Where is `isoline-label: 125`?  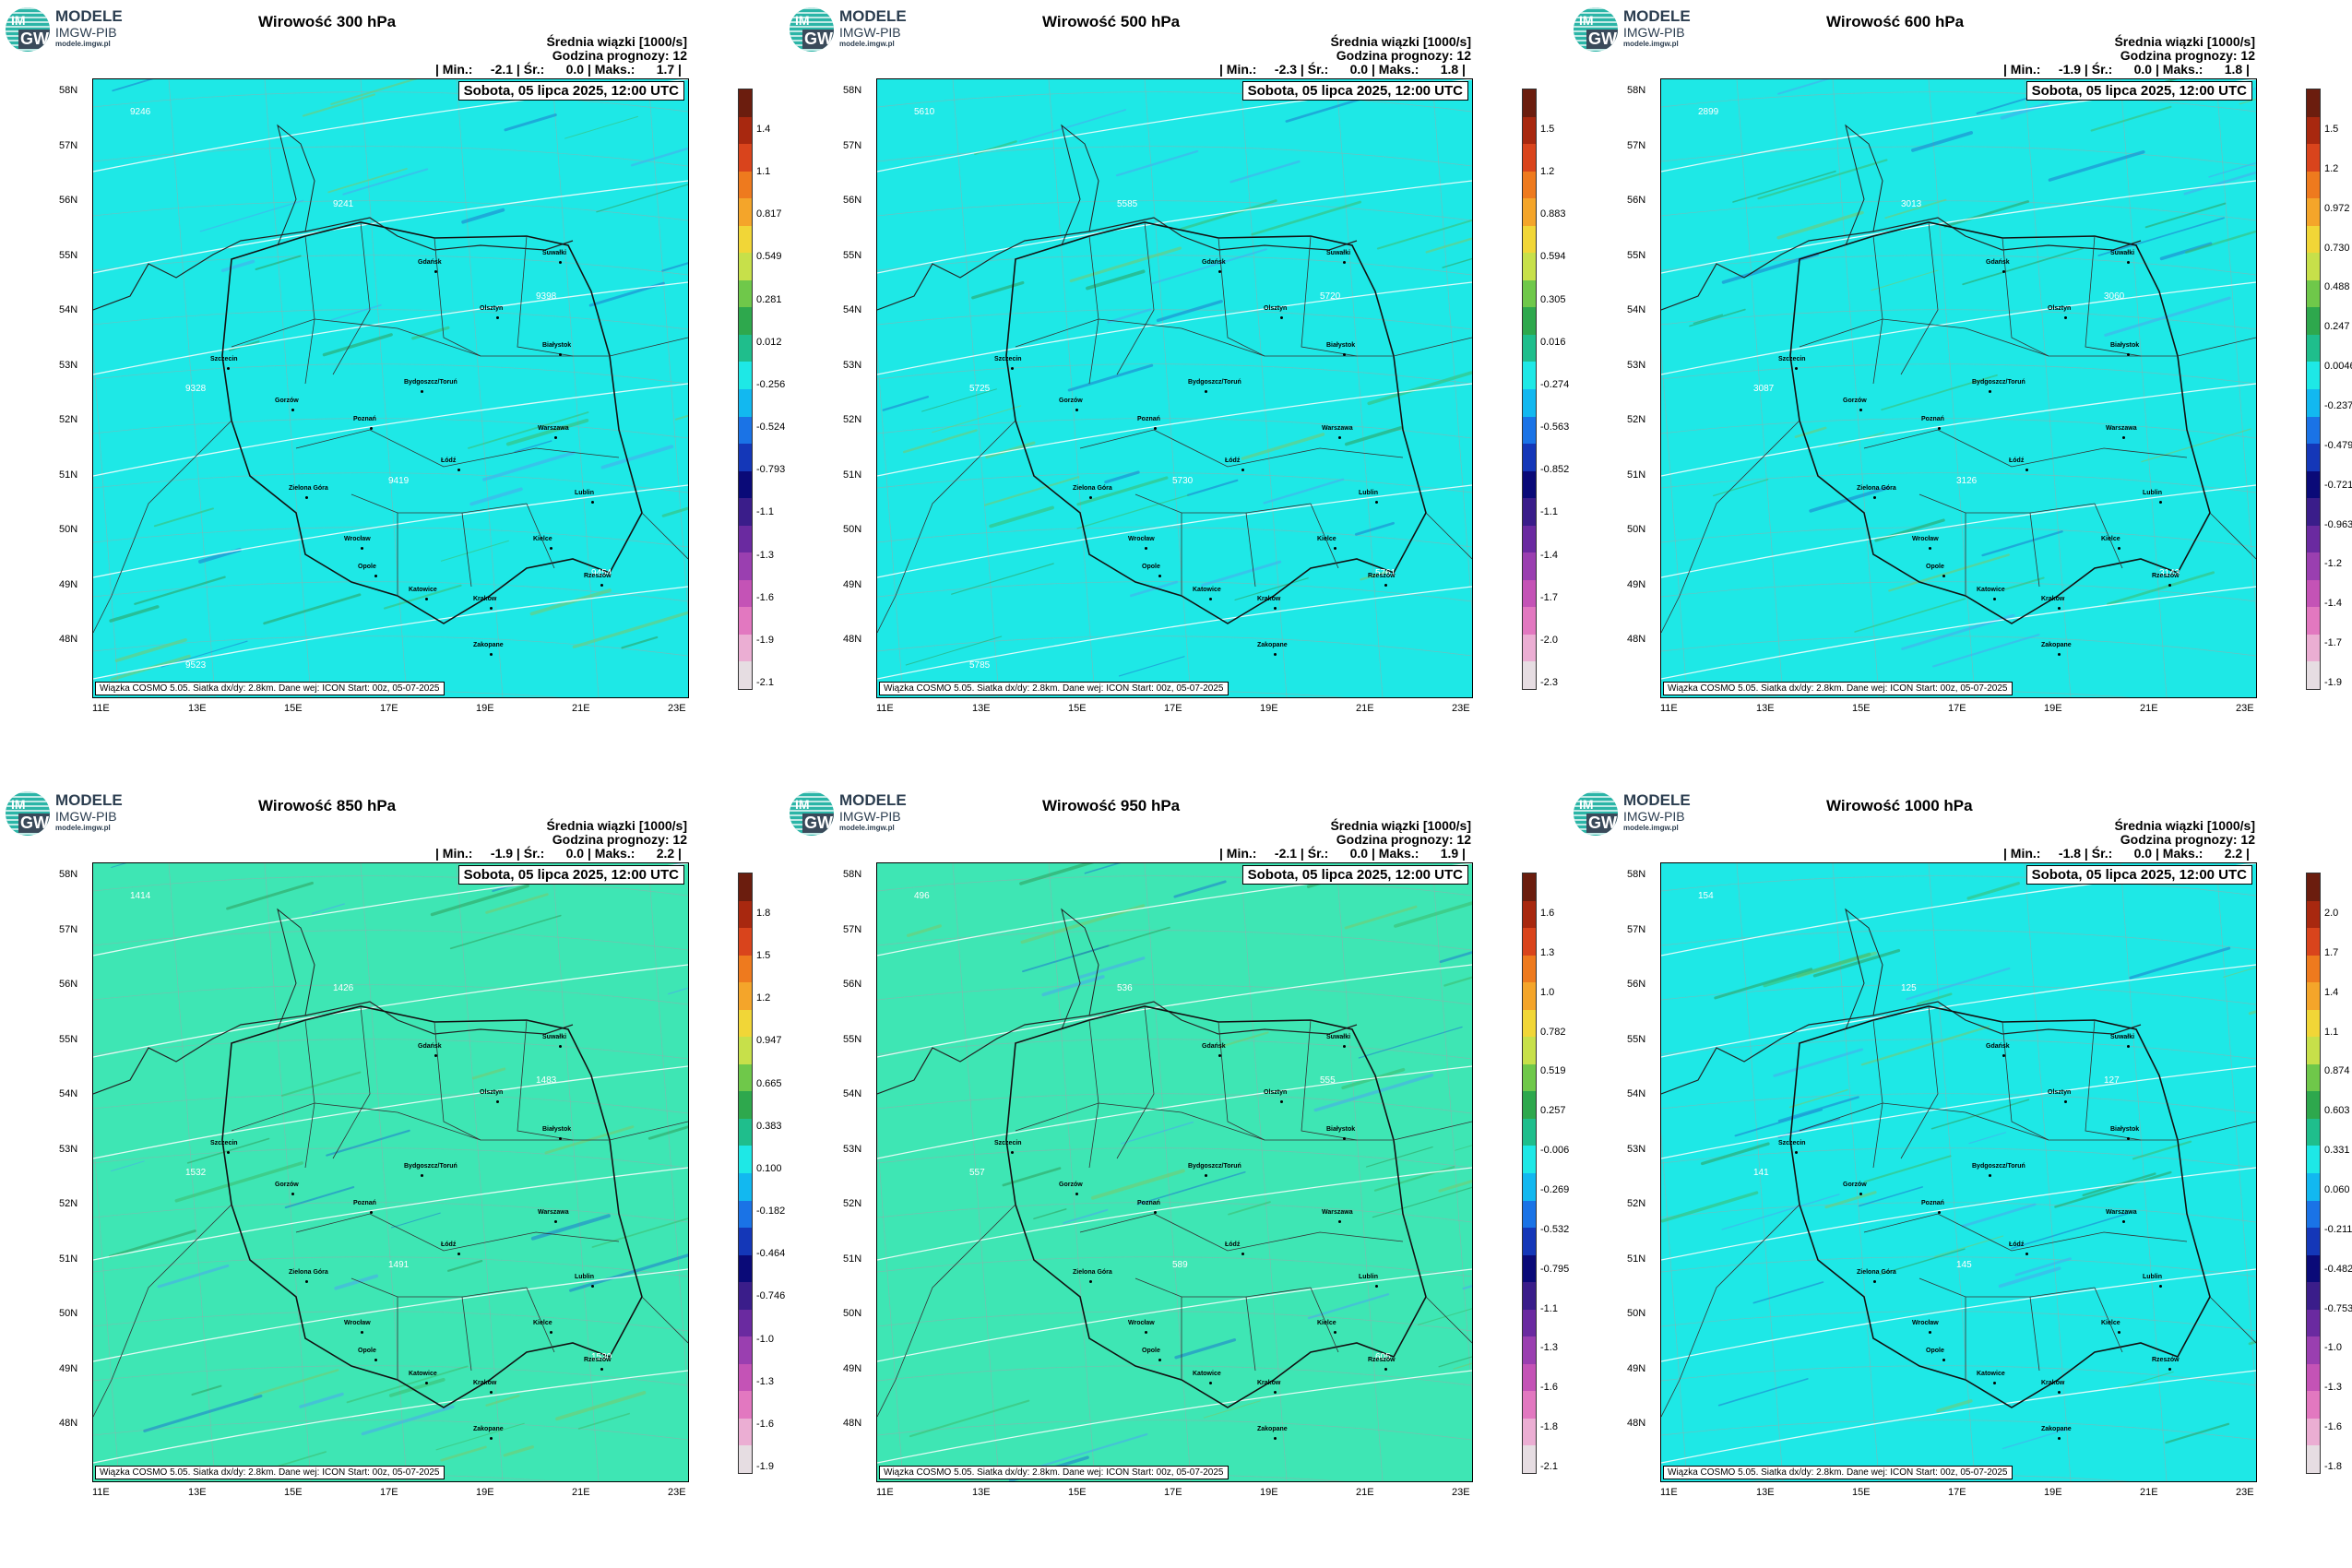 isoline-label: 125 is located at coordinates (1909, 988).